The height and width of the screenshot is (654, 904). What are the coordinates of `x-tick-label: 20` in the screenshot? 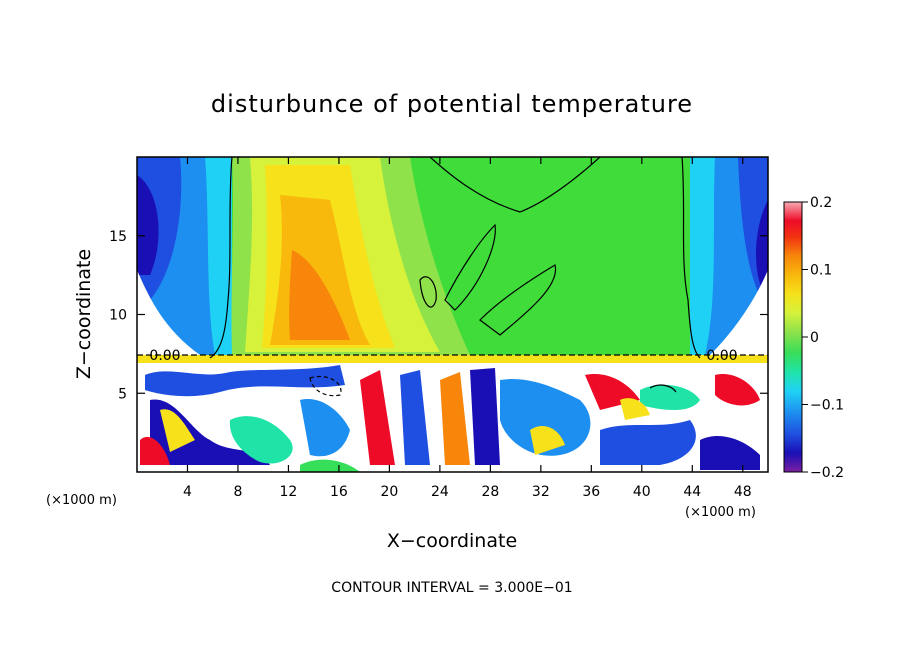 It's located at (389, 492).